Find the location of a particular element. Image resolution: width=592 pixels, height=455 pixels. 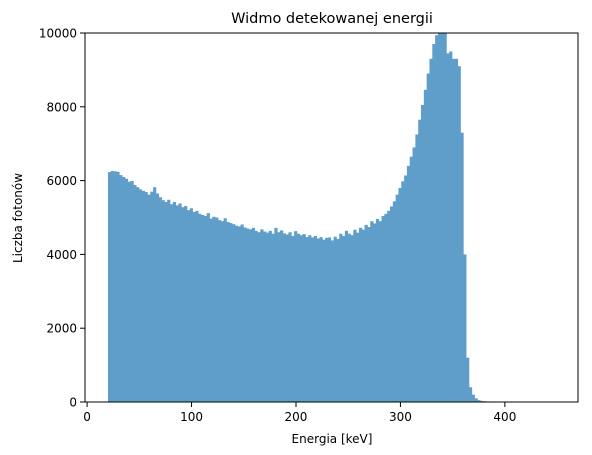

y-tick-label: 2000 is located at coordinates (61, 329).